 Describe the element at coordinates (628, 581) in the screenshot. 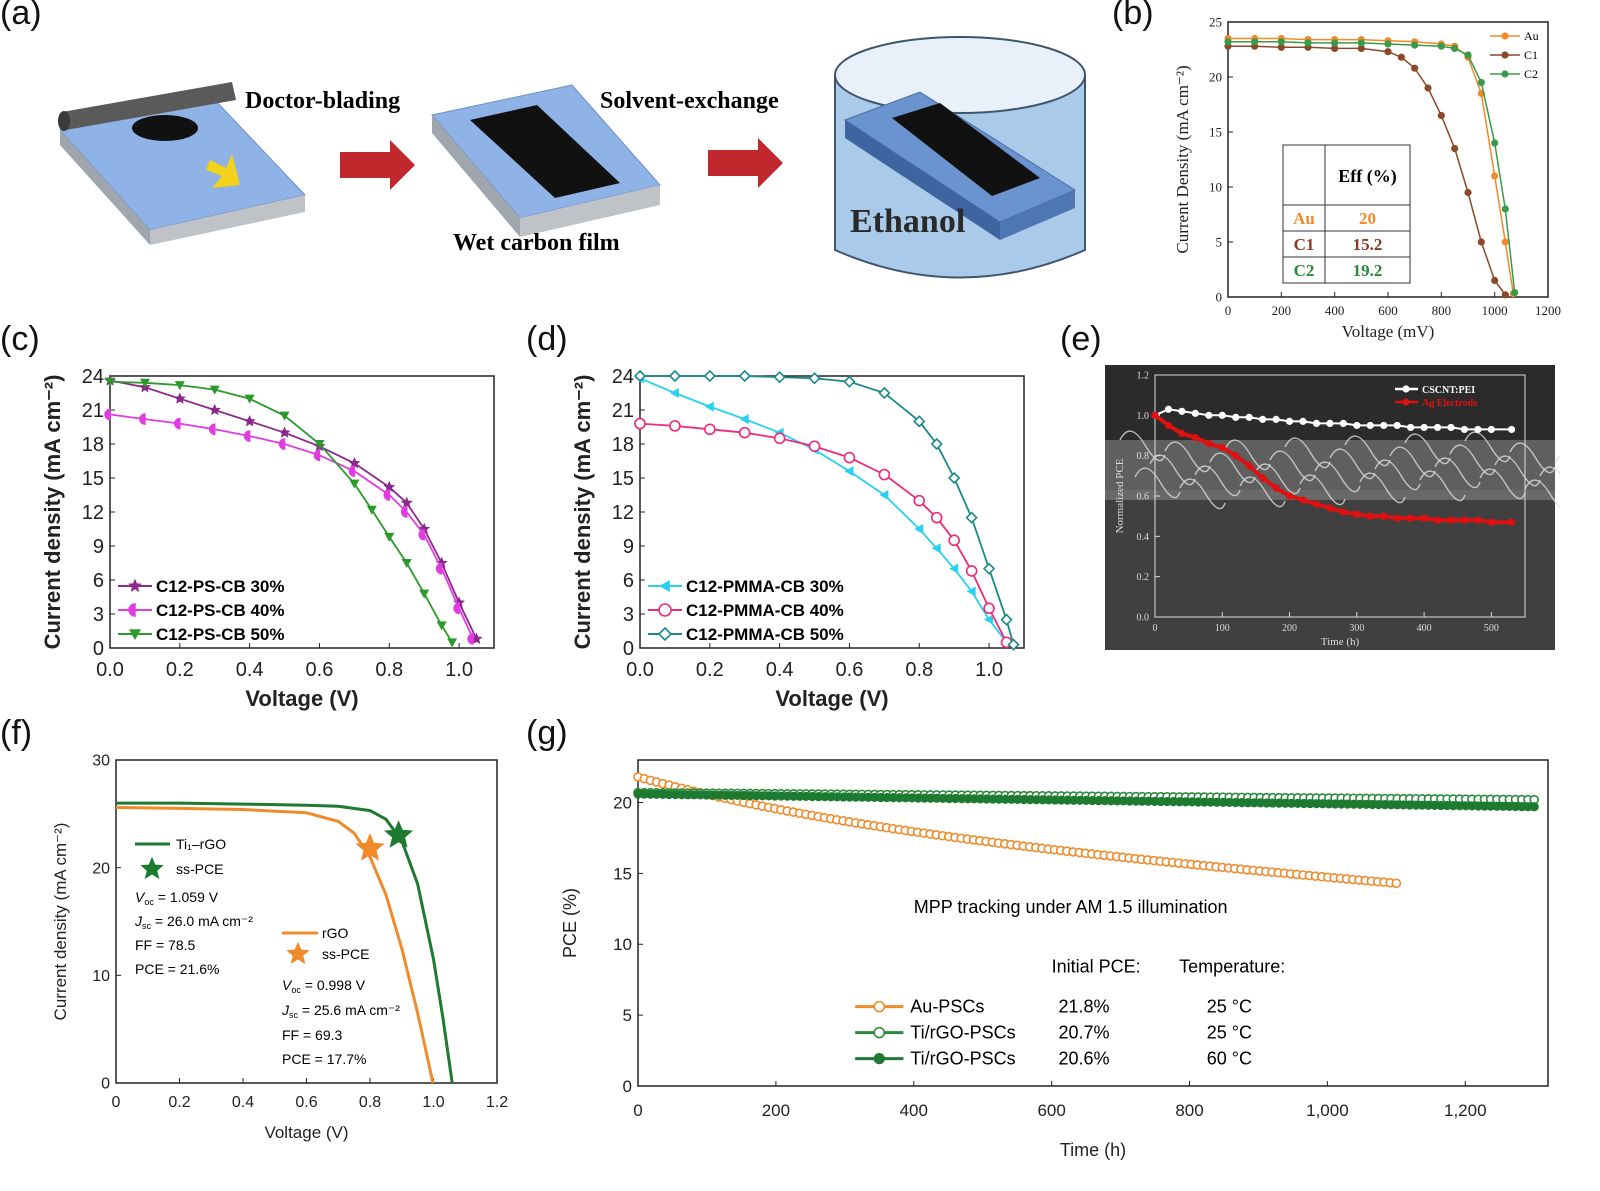

I see `y-tick-label: 6` at that location.